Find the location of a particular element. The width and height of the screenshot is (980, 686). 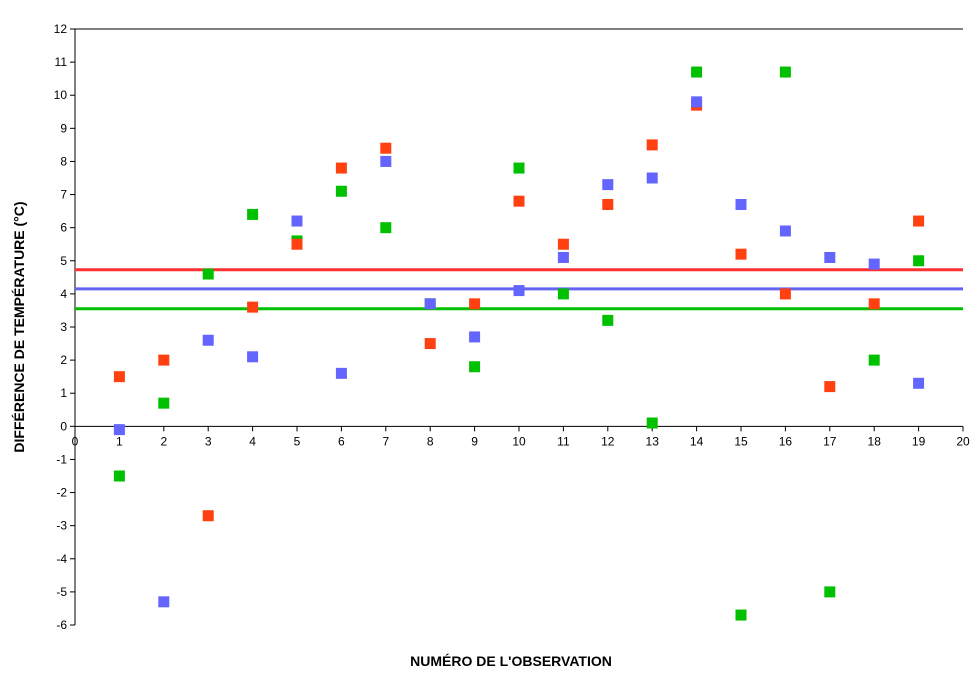

y-tick-label: -2 is located at coordinates (61, 493).